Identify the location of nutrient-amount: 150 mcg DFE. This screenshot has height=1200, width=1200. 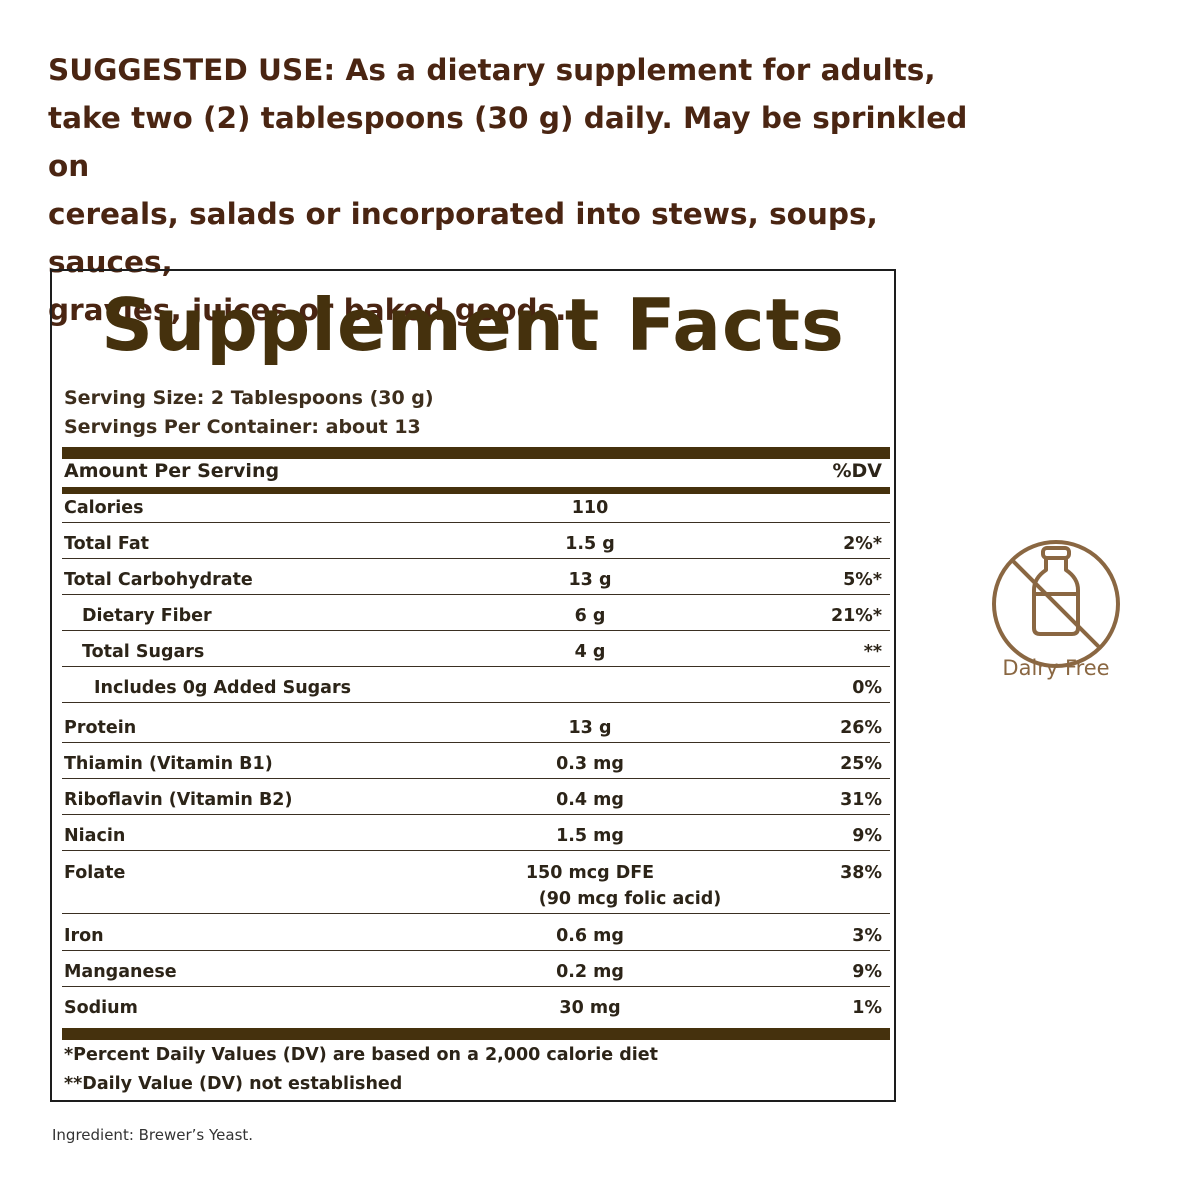
(590, 873).